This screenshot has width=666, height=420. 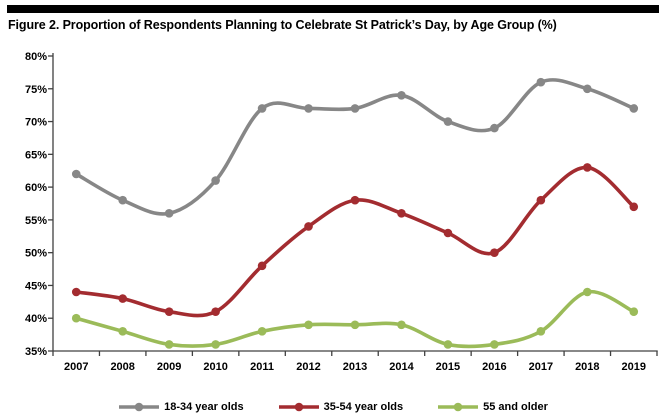 What do you see at coordinates (204, 407) in the screenshot?
I see `legend-label: 18-34 year olds` at bounding box center [204, 407].